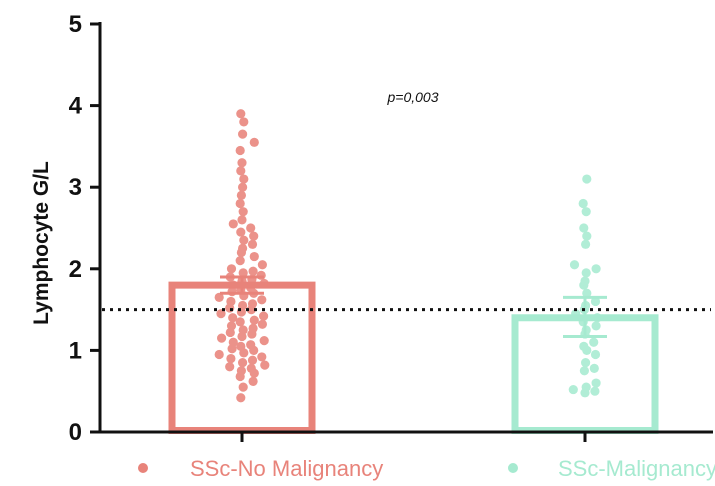  Describe the element at coordinates (286, 468) in the screenshot. I see `legend-label-0: SSc-No Malignancy` at that location.